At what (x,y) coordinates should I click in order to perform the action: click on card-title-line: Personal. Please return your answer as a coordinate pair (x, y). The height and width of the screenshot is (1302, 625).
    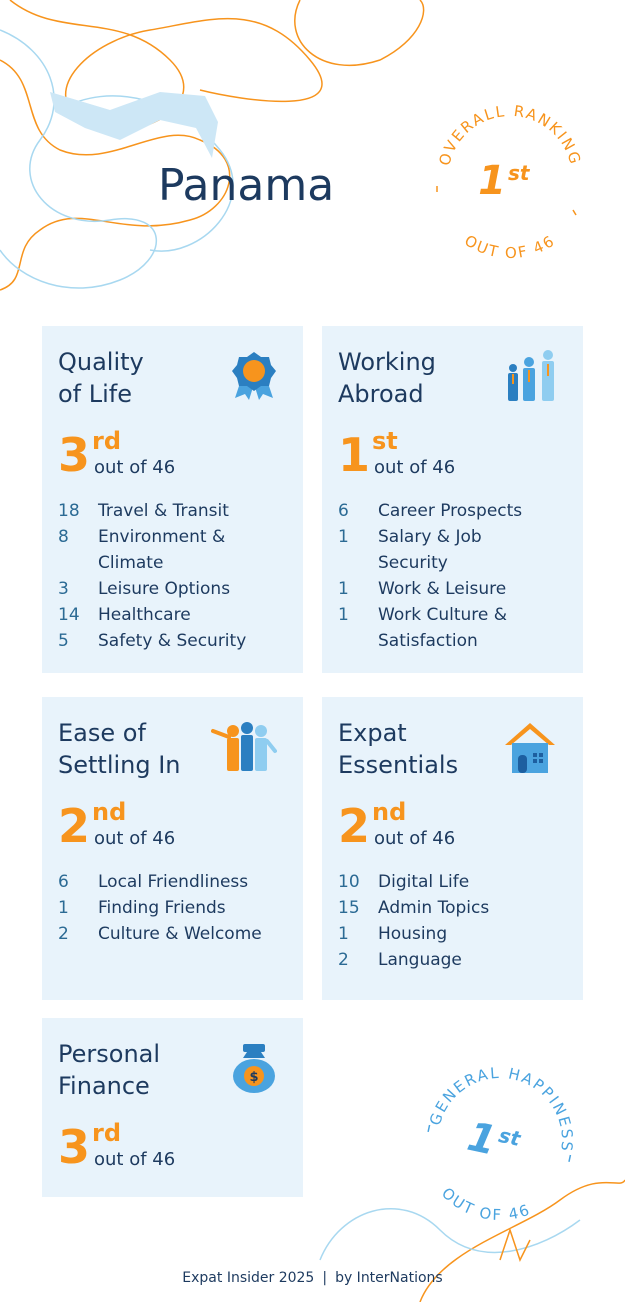
    Looking at the image, I should click on (109, 1054).